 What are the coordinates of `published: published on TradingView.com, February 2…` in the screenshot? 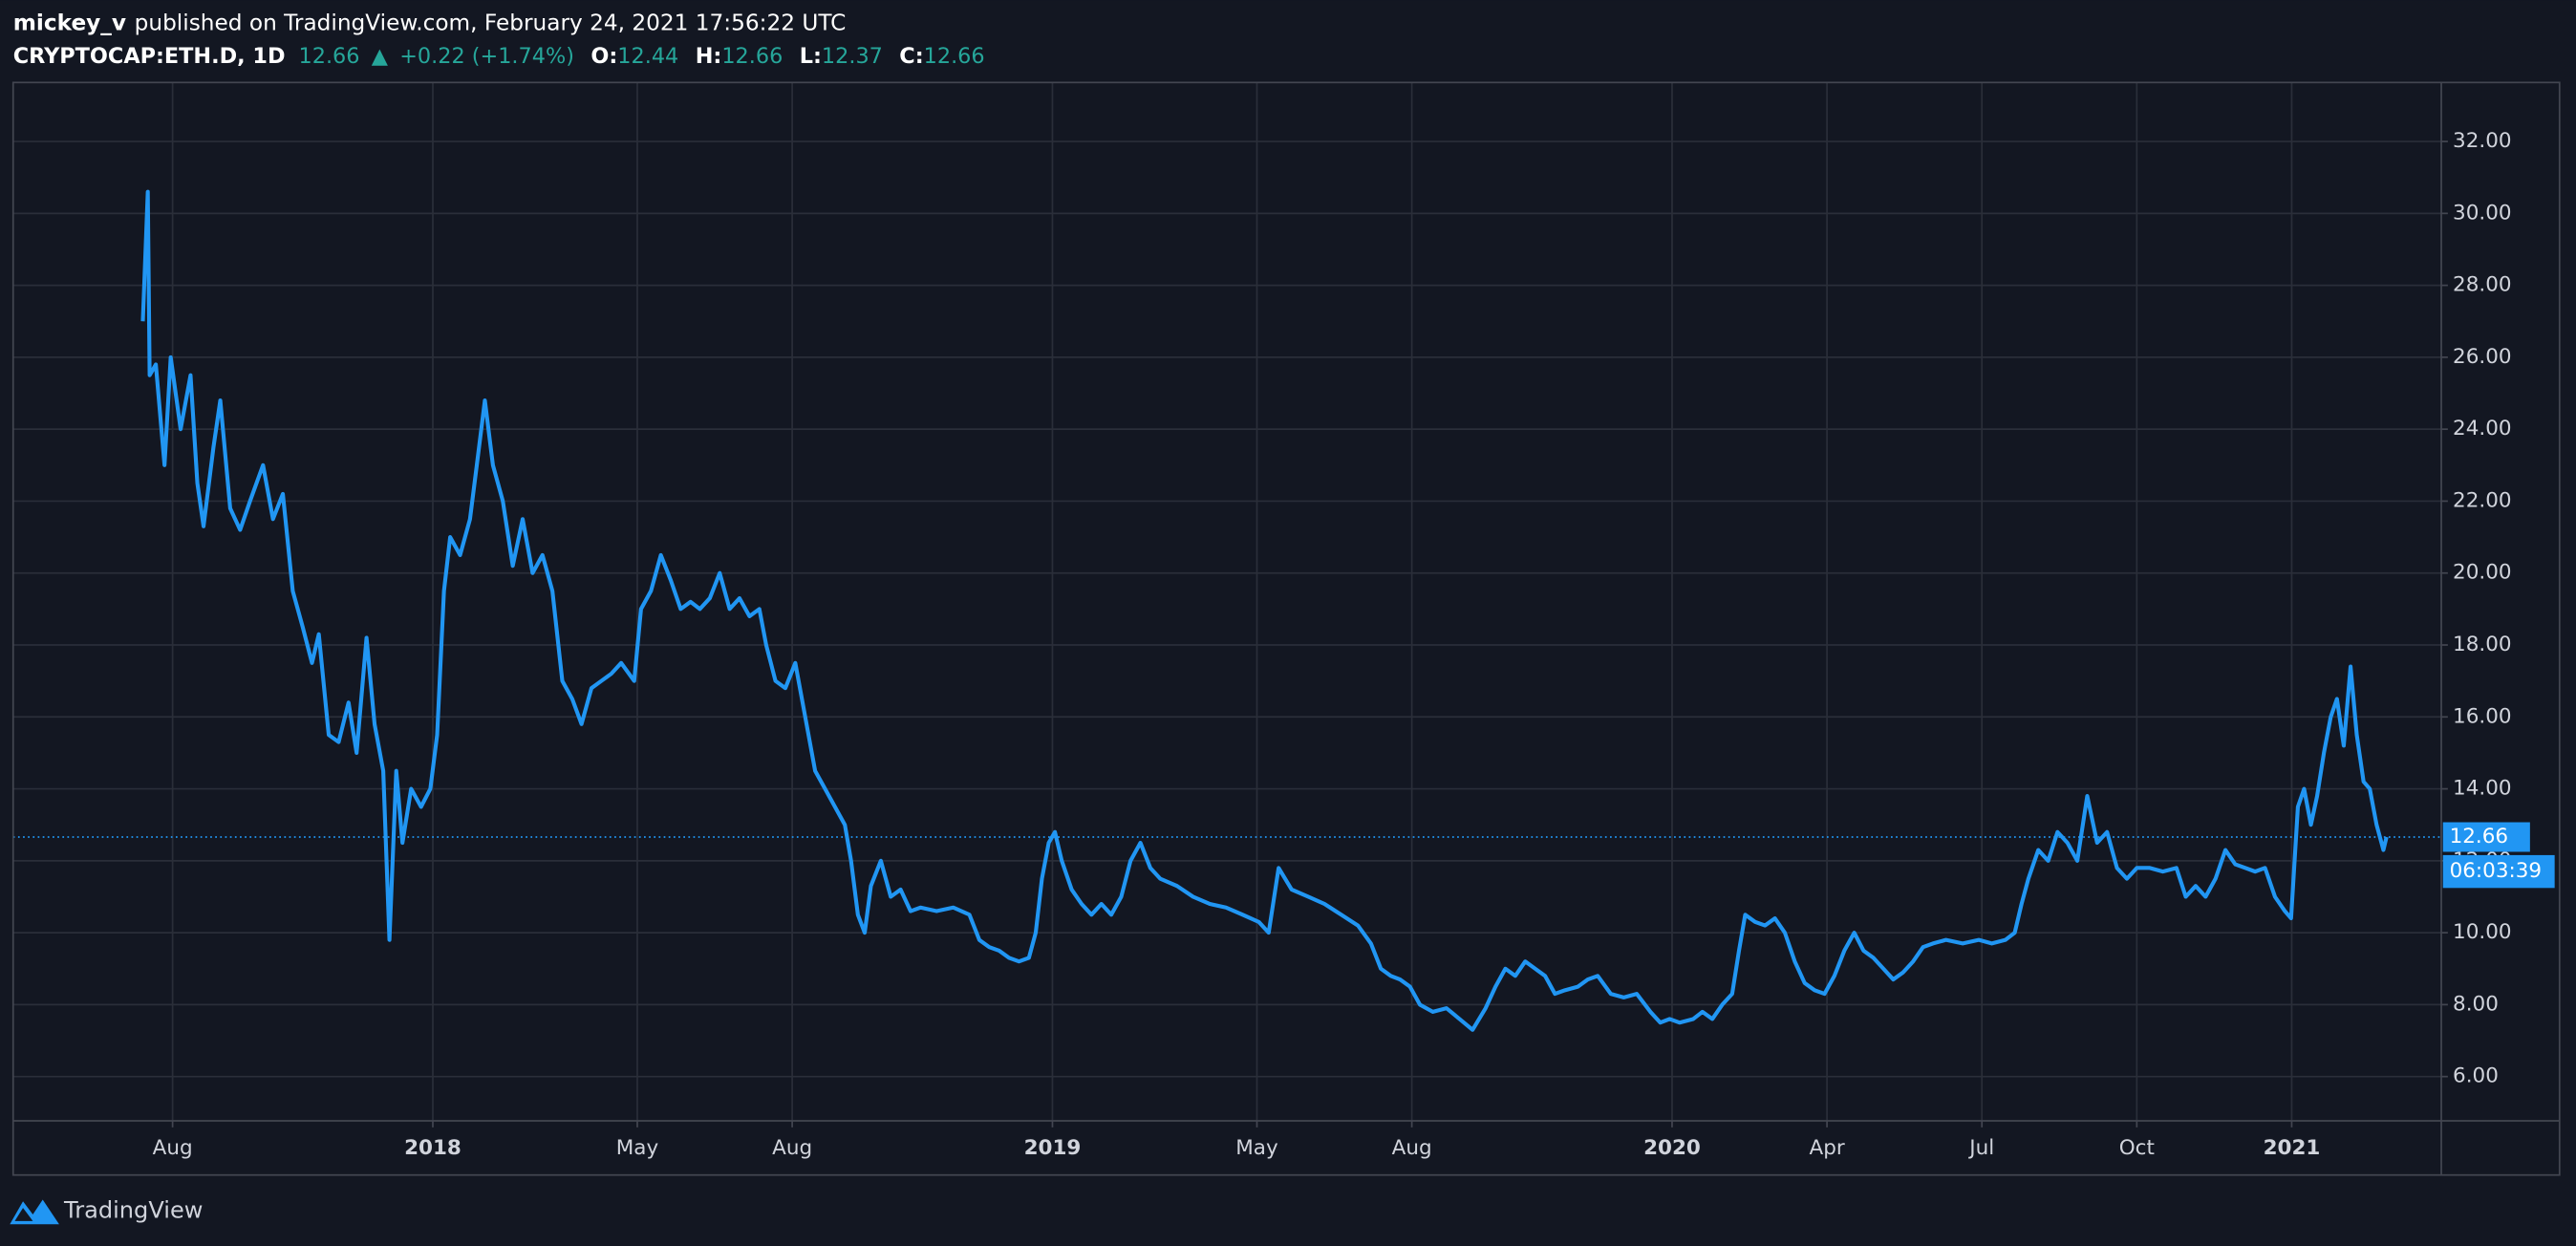 It's located at (491, 23).